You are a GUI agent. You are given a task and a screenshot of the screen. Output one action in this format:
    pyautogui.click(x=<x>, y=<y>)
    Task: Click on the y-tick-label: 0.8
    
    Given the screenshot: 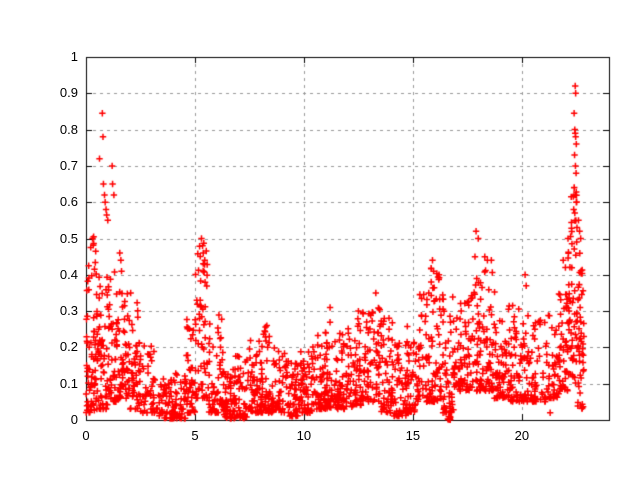 What is the action you would take?
    pyautogui.click(x=68, y=129)
    